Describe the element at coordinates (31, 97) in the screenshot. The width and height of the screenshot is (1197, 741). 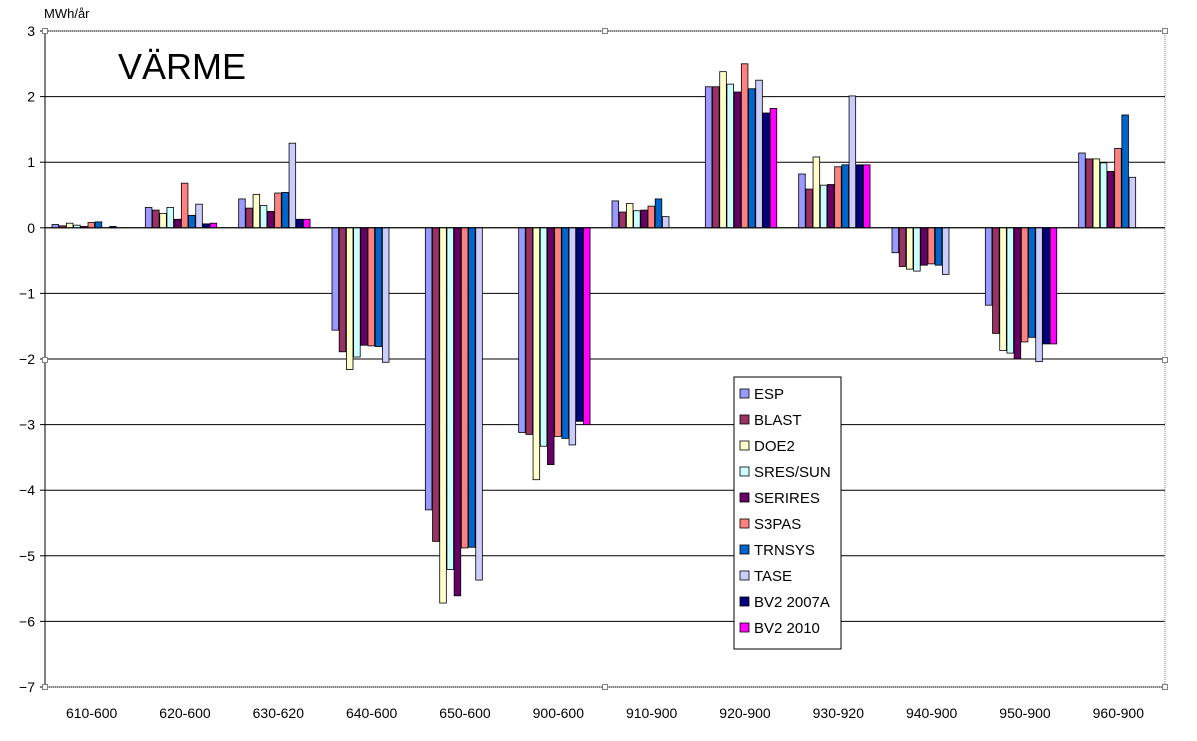
I see `y-tick-label: 2` at that location.